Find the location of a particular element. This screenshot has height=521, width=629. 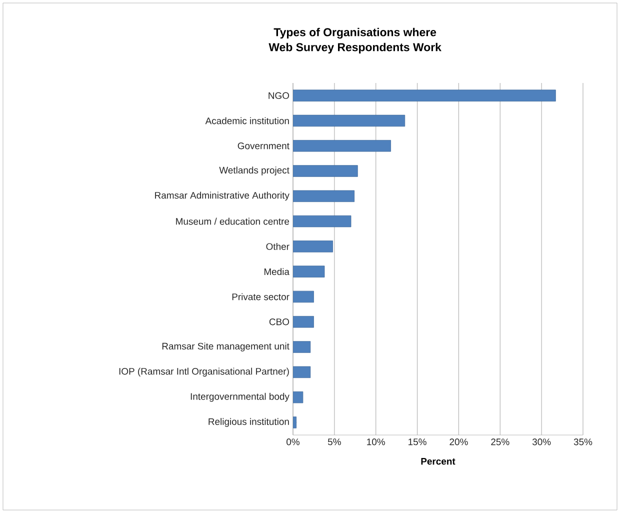

y-tick-label: Intergovernmental body is located at coordinates (240, 397).